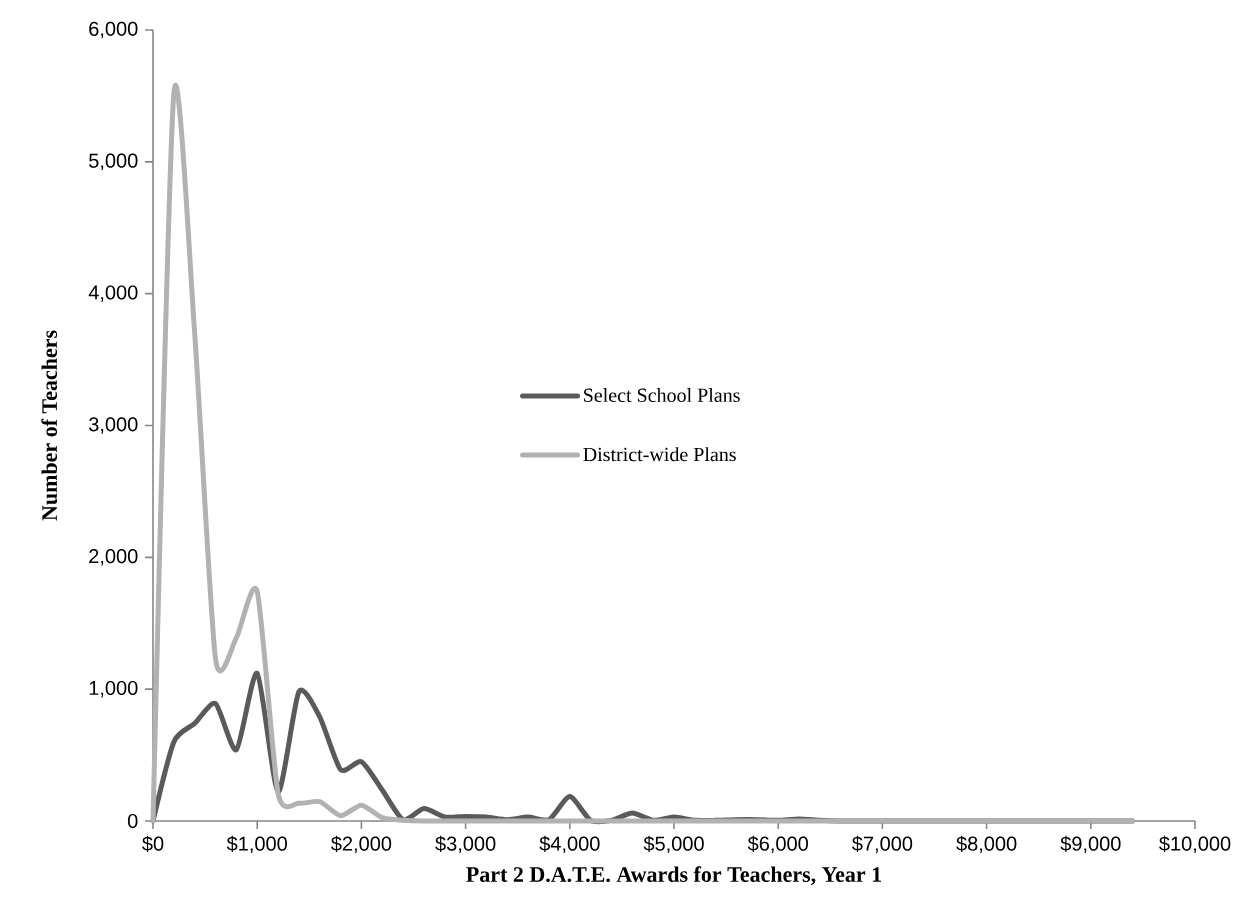  What do you see at coordinates (256, 844) in the screenshot?
I see `x-tick-label: $1,000` at bounding box center [256, 844].